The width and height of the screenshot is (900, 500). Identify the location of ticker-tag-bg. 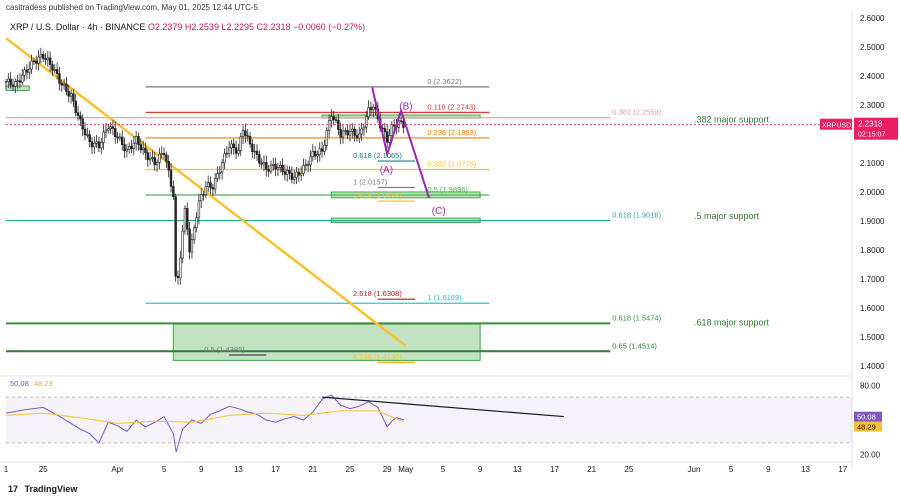
(836, 124).